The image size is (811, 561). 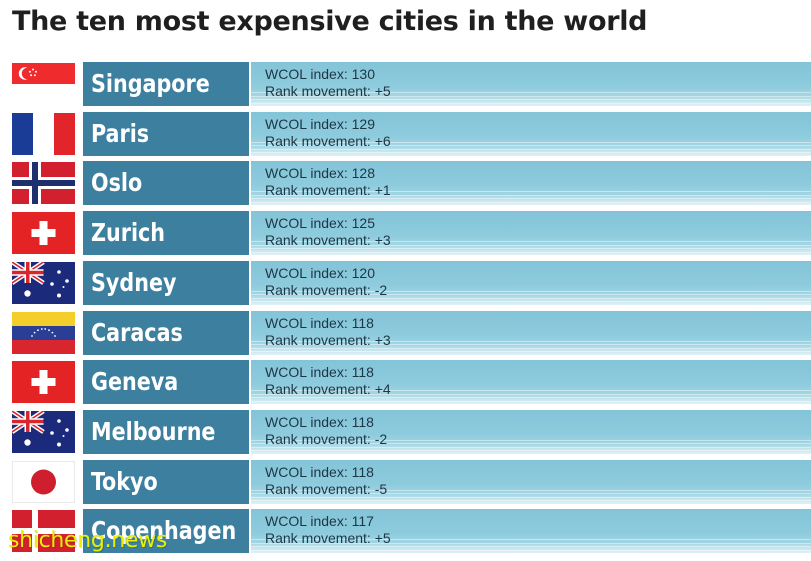 I want to click on table-row: Caracas WCOL index: 118 Rank movement: +3, so click(x=405, y=332).